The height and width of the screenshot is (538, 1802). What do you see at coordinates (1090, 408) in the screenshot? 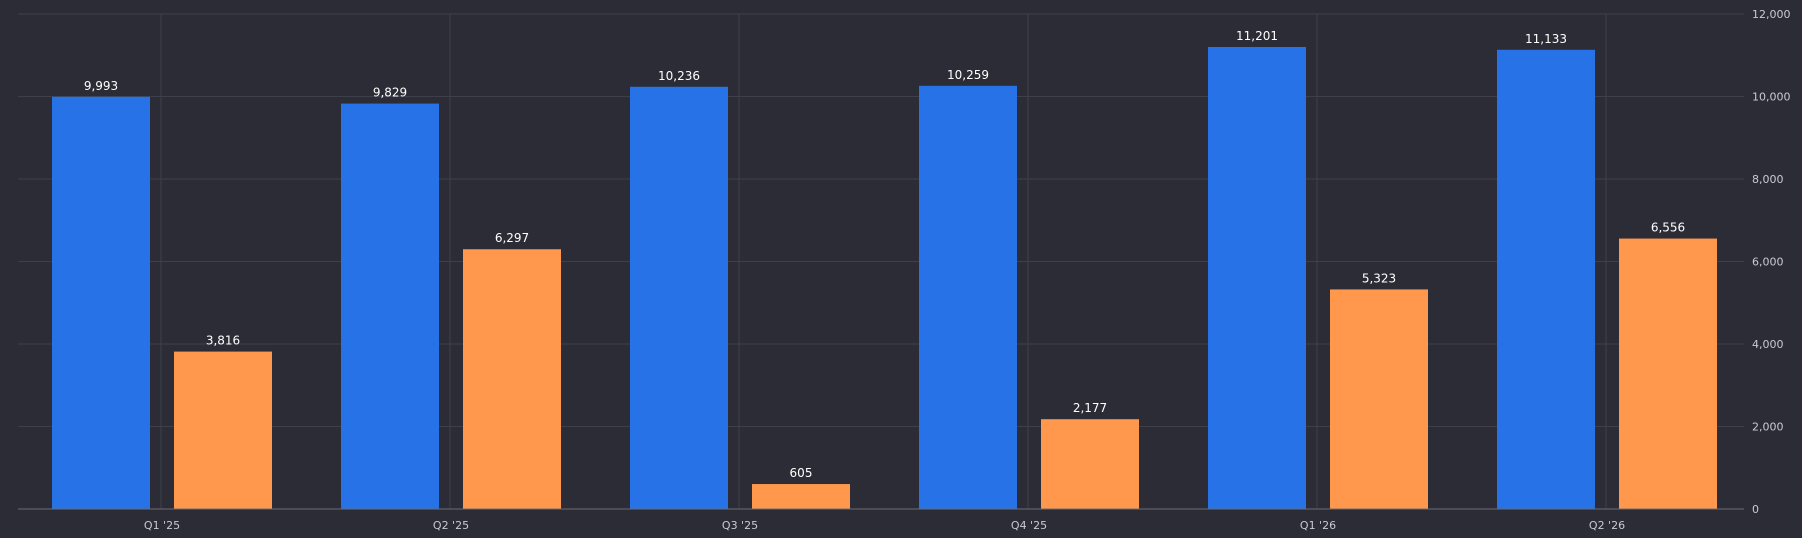
I see `bar-value-label: 2,177` at bounding box center [1090, 408].